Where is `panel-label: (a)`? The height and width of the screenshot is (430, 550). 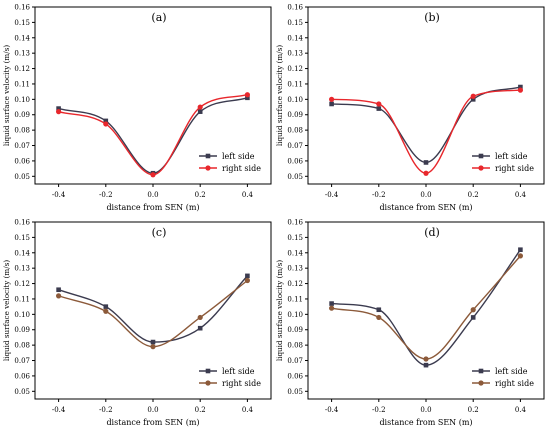
panel-label: (a) is located at coordinates (158, 17).